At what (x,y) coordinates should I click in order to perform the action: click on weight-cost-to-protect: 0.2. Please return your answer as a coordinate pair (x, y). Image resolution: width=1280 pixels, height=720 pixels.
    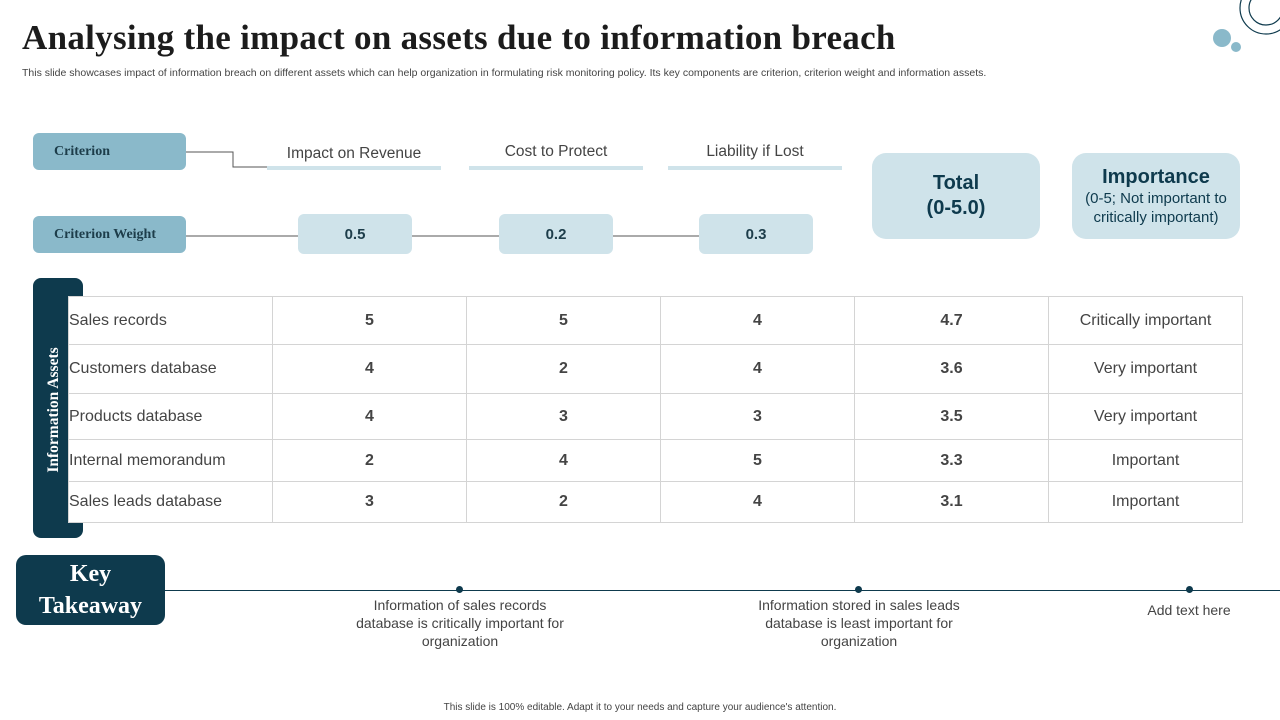
    Looking at the image, I should click on (556, 234).